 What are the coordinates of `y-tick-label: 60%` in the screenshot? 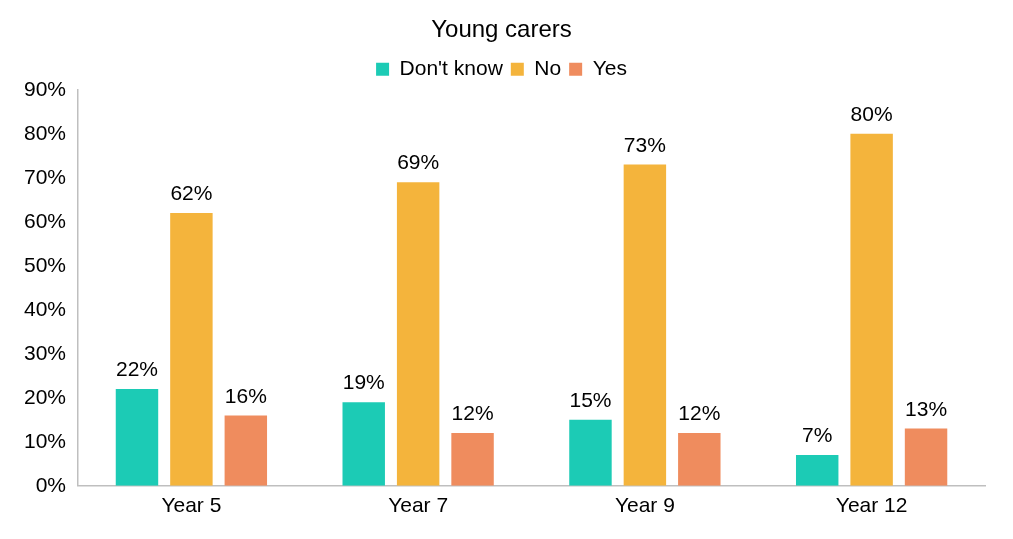 It's located at (45, 220).